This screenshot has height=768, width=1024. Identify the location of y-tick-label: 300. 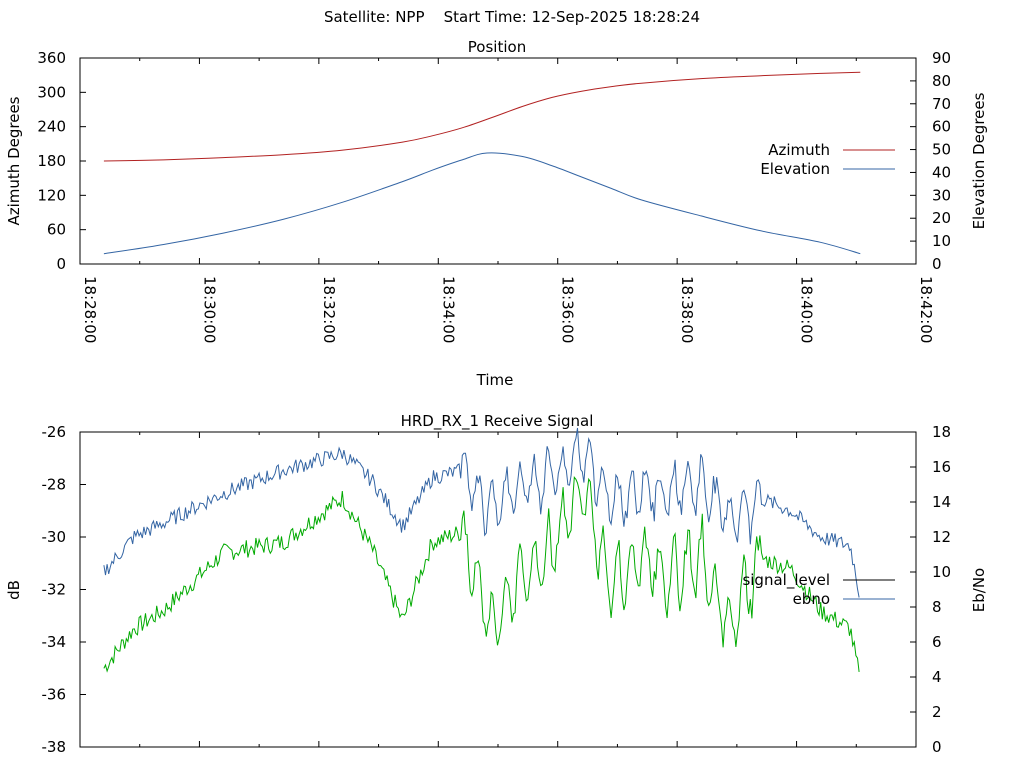
(51, 92).